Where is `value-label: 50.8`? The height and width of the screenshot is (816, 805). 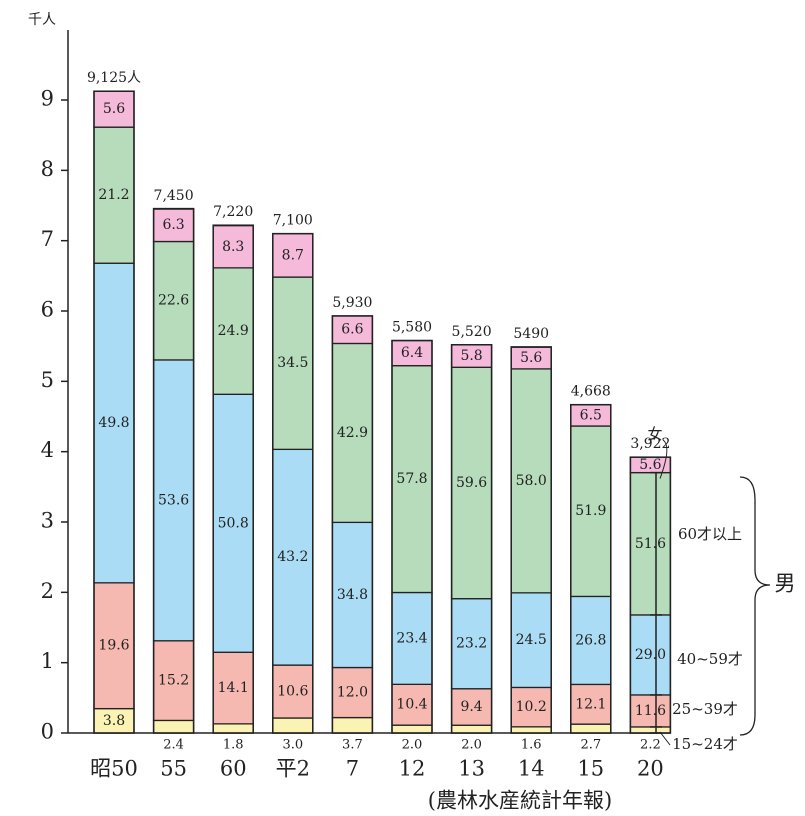 value-label: 50.8 is located at coordinates (233, 523).